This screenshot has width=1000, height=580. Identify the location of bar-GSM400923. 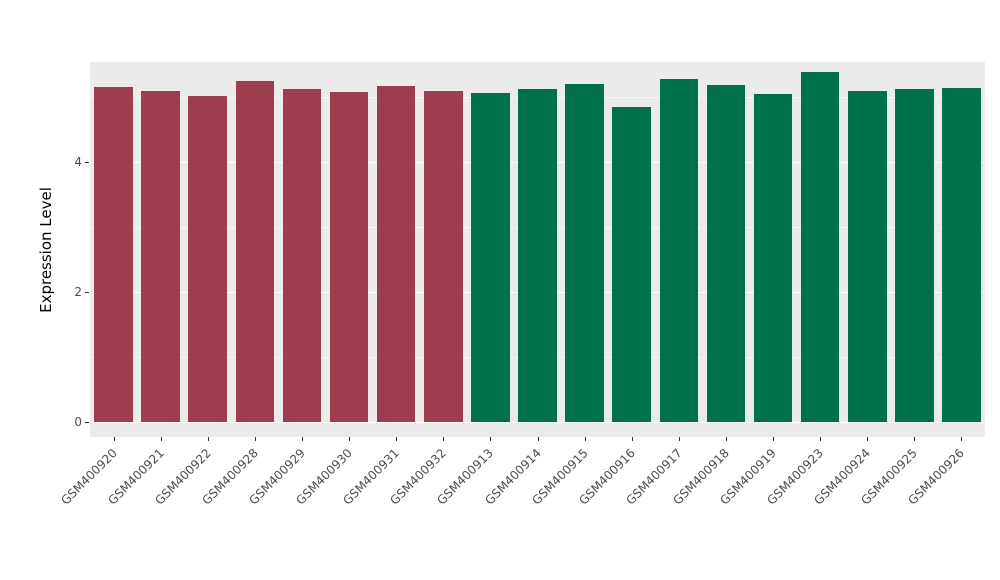
(820, 247).